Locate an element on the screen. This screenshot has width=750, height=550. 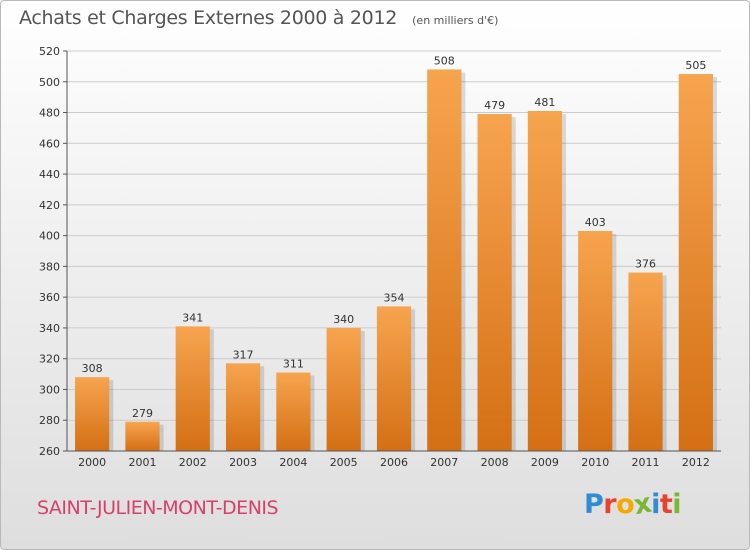
y-tick-label: 400 is located at coordinates (49, 236).